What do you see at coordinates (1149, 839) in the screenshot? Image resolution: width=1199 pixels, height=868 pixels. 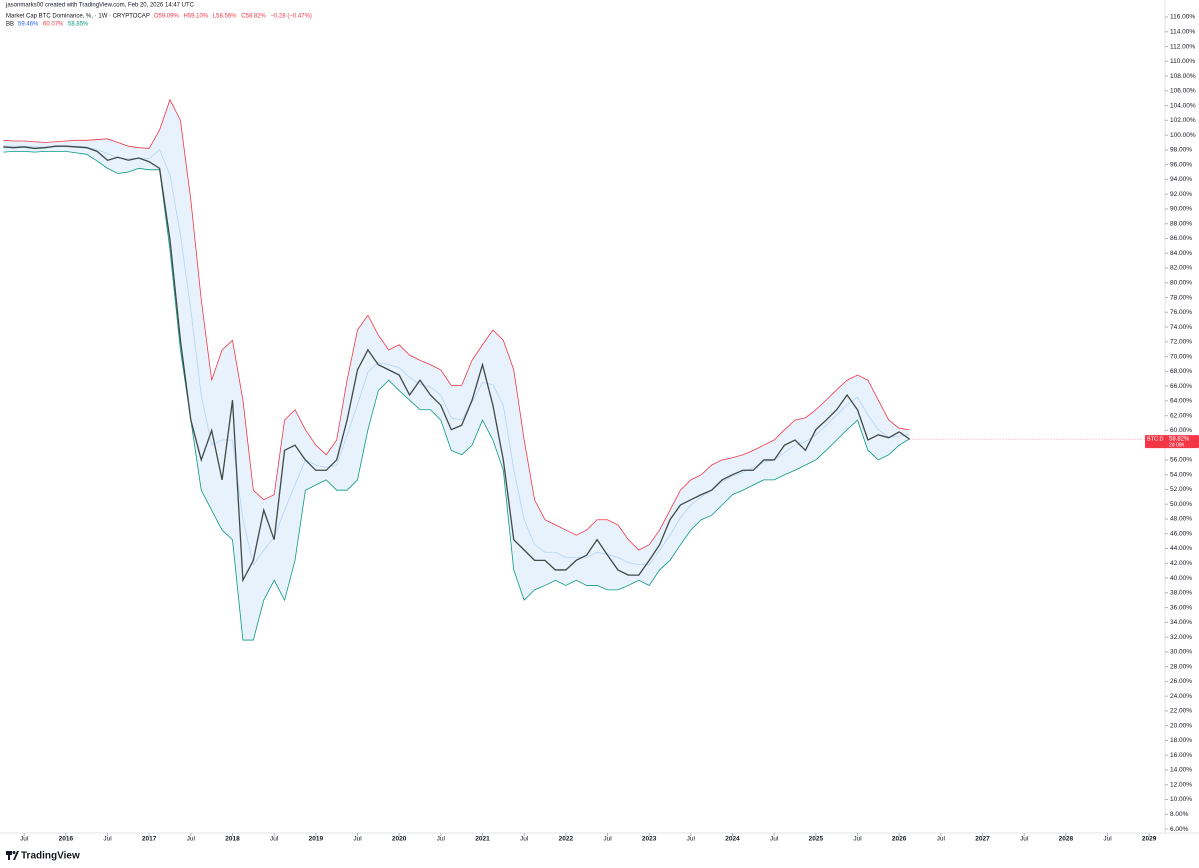 I see `x-tick-label: 2029` at bounding box center [1149, 839].